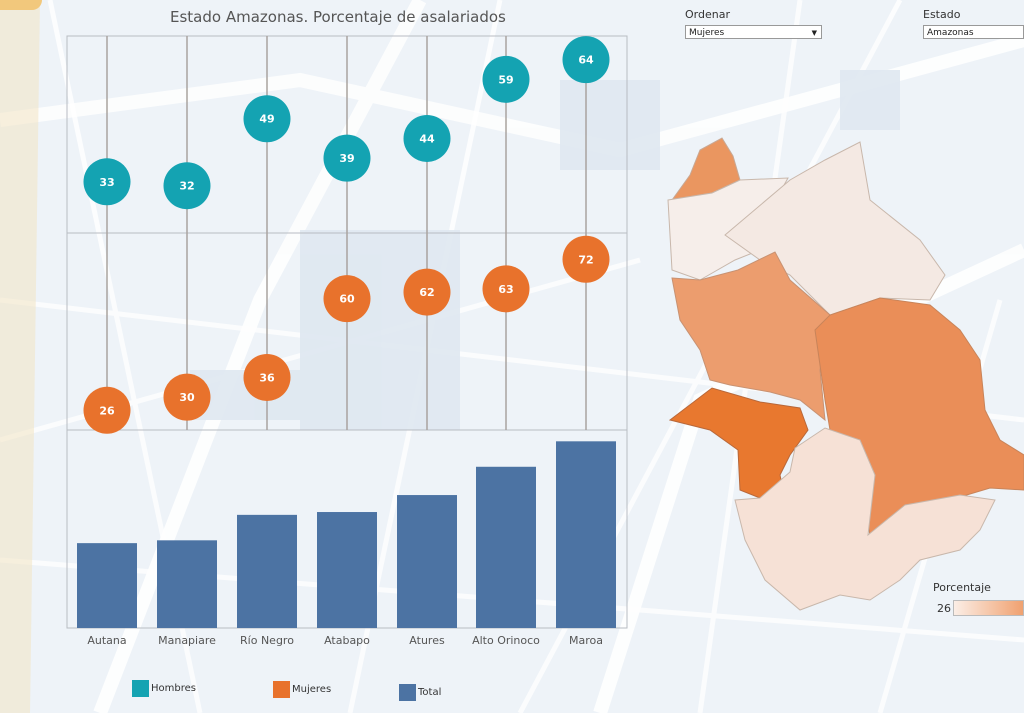 This screenshot has height=713, width=1024. I want to click on data-label-hombres: 33, so click(106, 182).